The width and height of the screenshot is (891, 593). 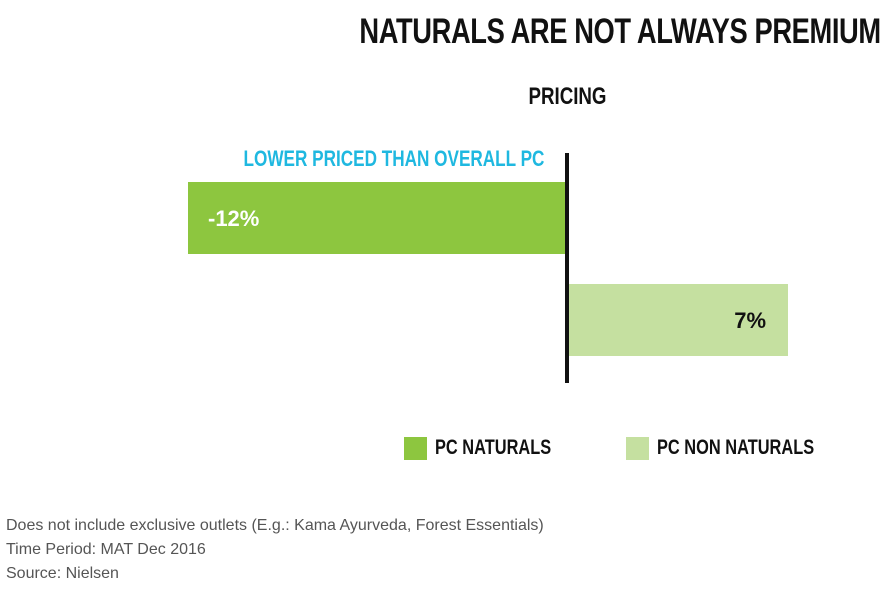 I want to click on legend-swatch-pc-non-naturals, so click(x=637, y=448).